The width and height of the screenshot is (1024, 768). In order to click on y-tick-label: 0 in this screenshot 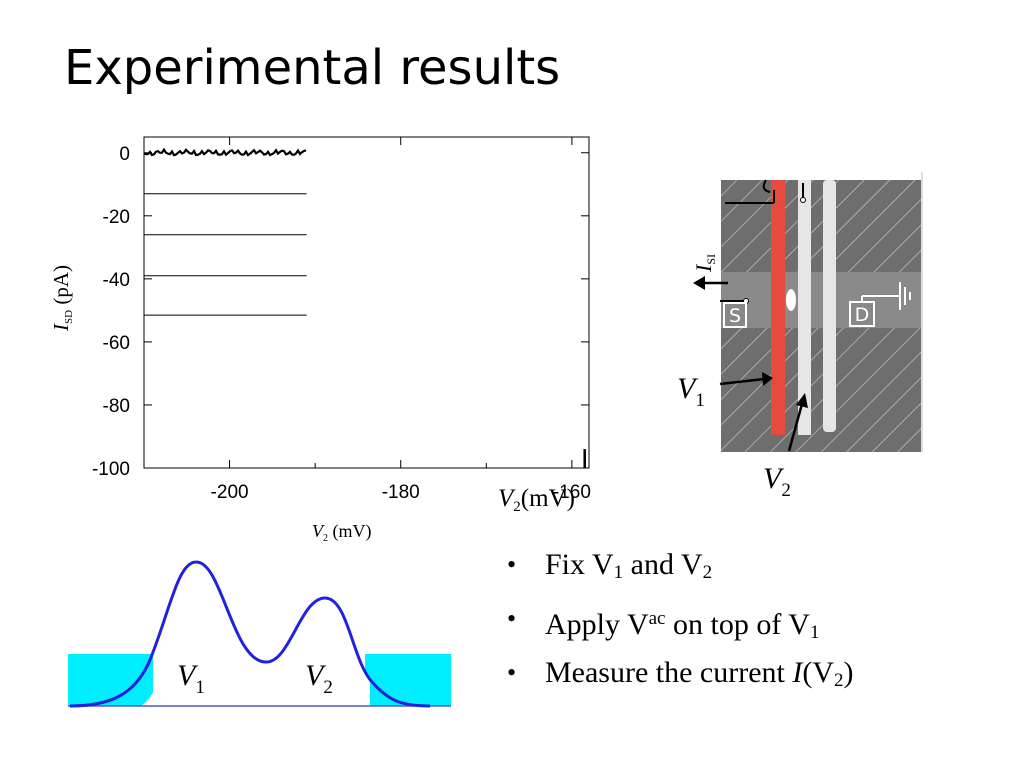, I will do `click(124, 154)`.